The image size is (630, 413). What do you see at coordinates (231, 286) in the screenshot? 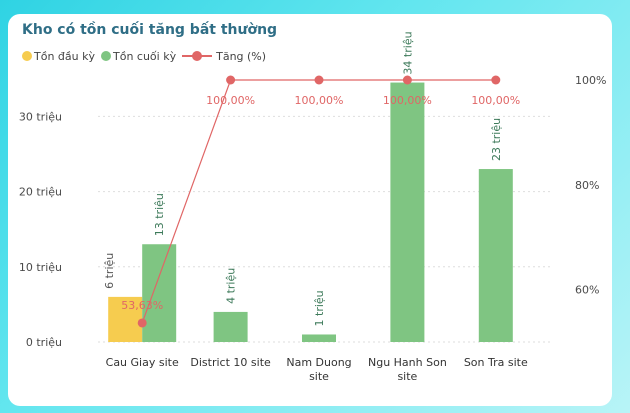
I see `data-label-closing: 4 triệu` at bounding box center [231, 286].